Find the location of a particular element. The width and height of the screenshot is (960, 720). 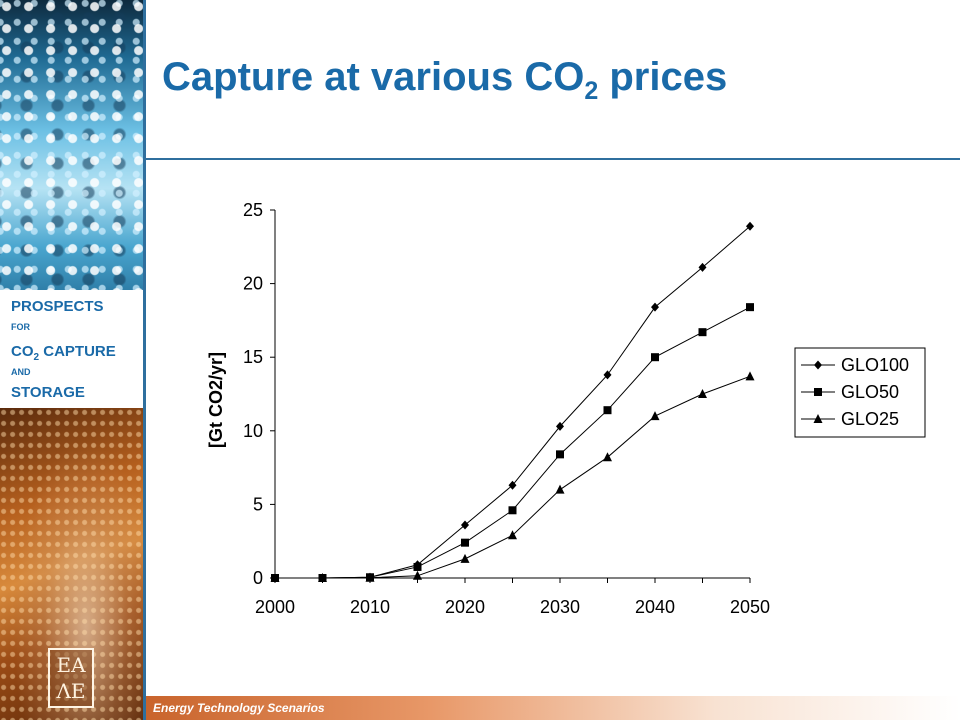

chart-legend: GLO100 GLO50 GLO25 is located at coordinates (860, 392).